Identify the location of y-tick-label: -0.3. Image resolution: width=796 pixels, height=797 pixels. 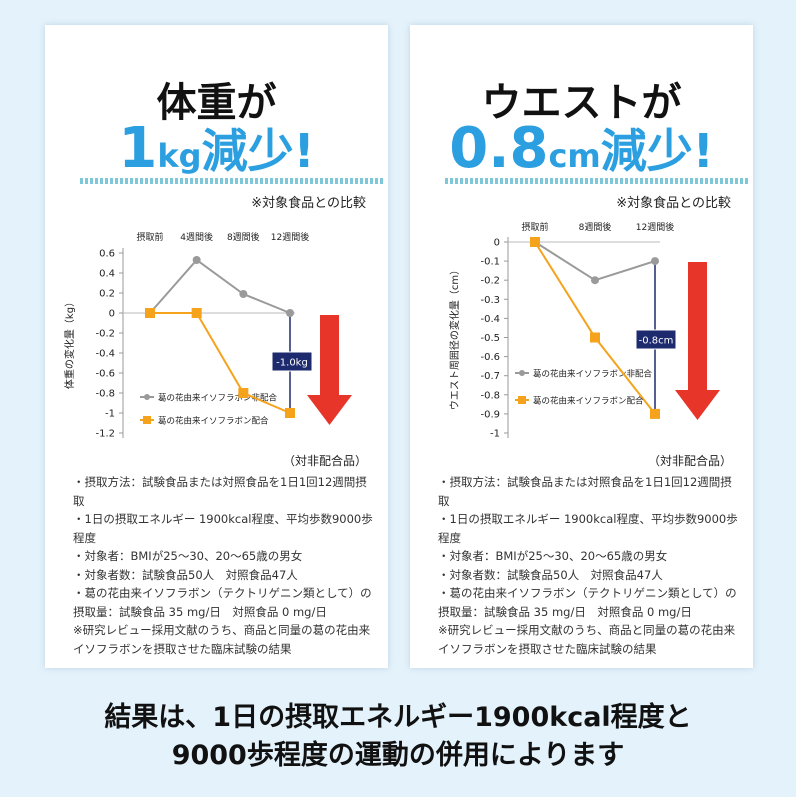
(490, 300).